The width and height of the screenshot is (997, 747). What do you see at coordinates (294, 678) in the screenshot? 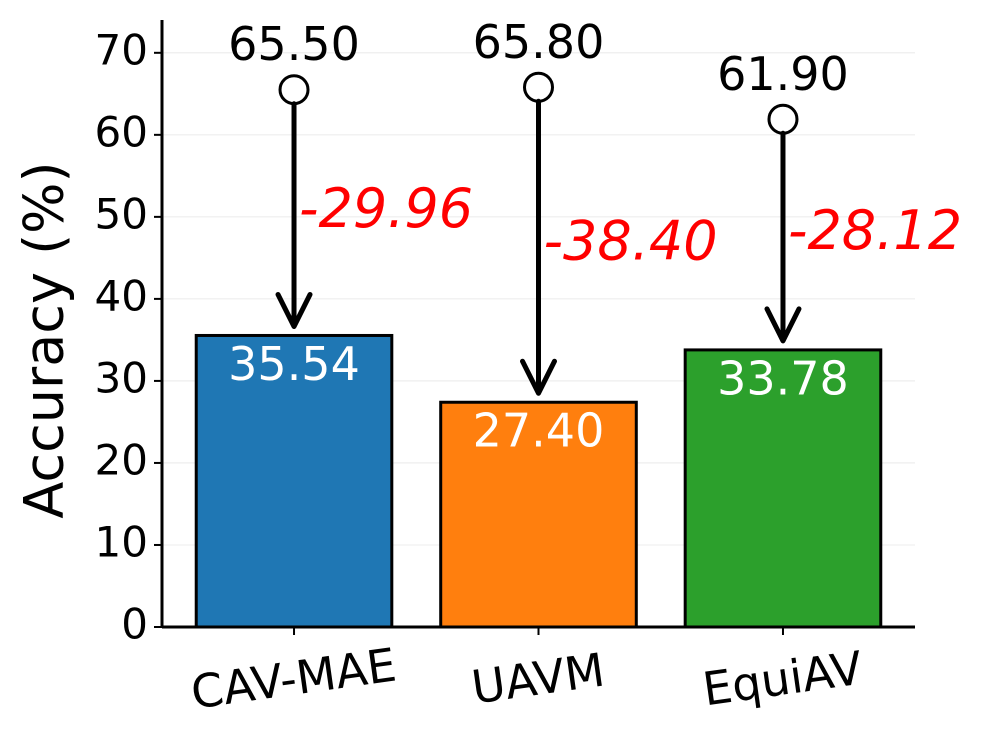
I see `x-tick-label: CAV-MAE` at bounding box center [294, 678].